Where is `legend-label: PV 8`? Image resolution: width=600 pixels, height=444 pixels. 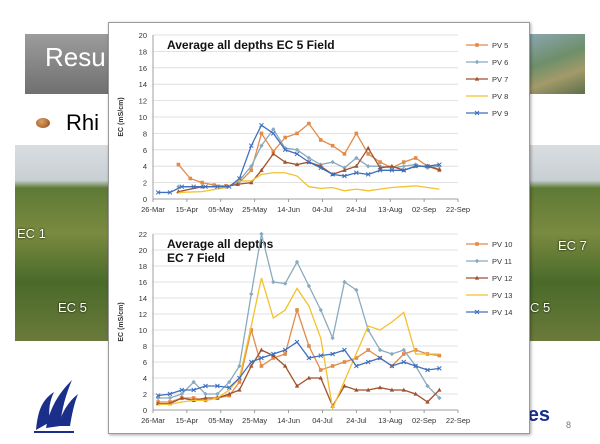
legend-label: PV 8 is located at coordinates (500, 96).